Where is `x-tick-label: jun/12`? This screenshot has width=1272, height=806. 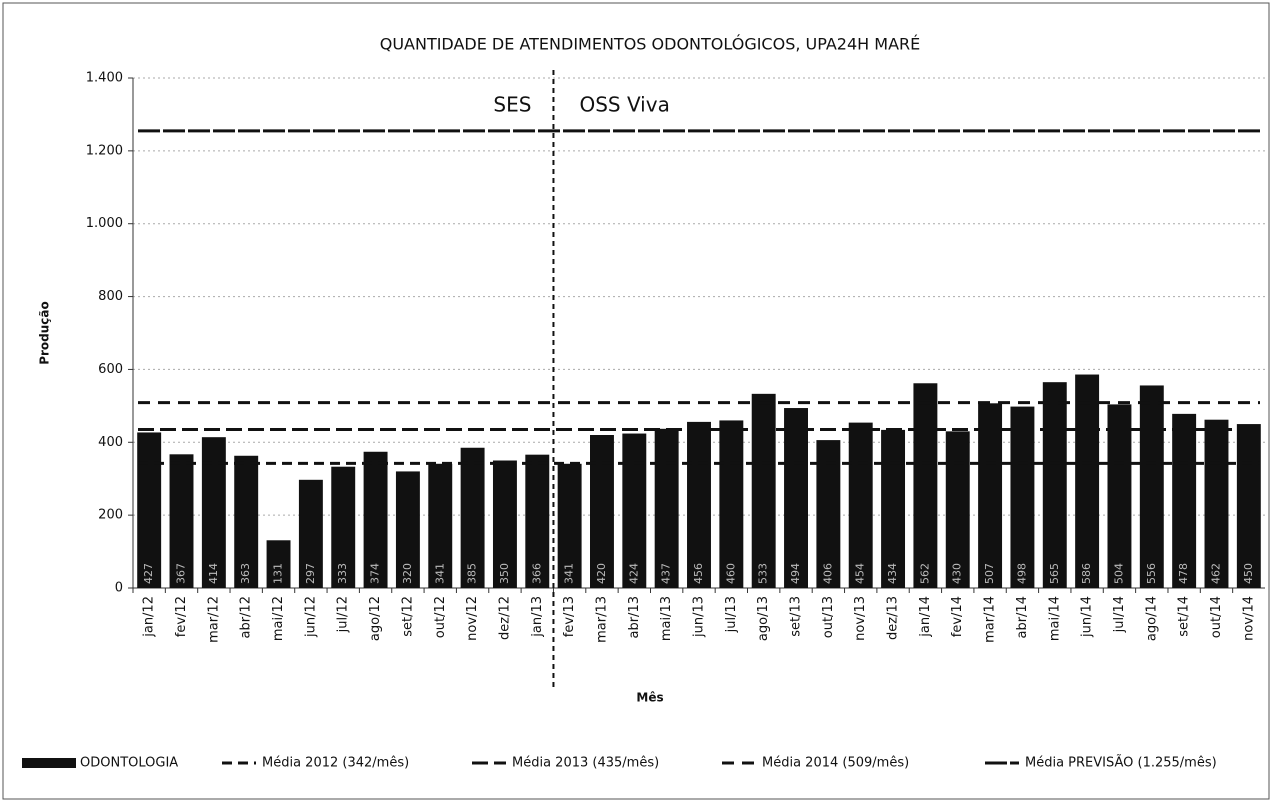
x-tick-label: jun/12 is located at coordinates (310, 617).